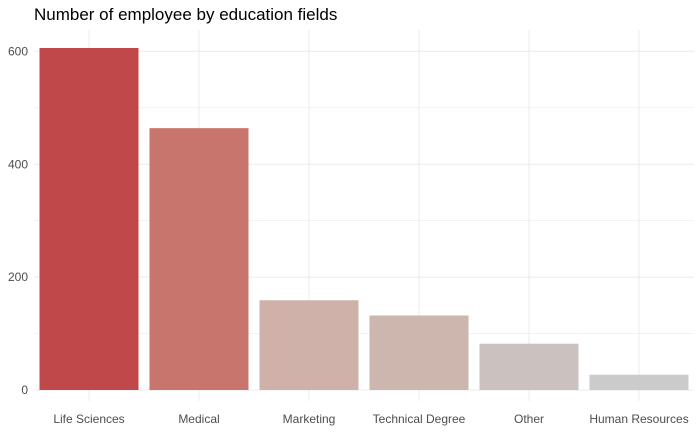 The height and width of the screenshot is (432, 700). I want to click on x-tick-label: Life Sciences, so click(88, 419).